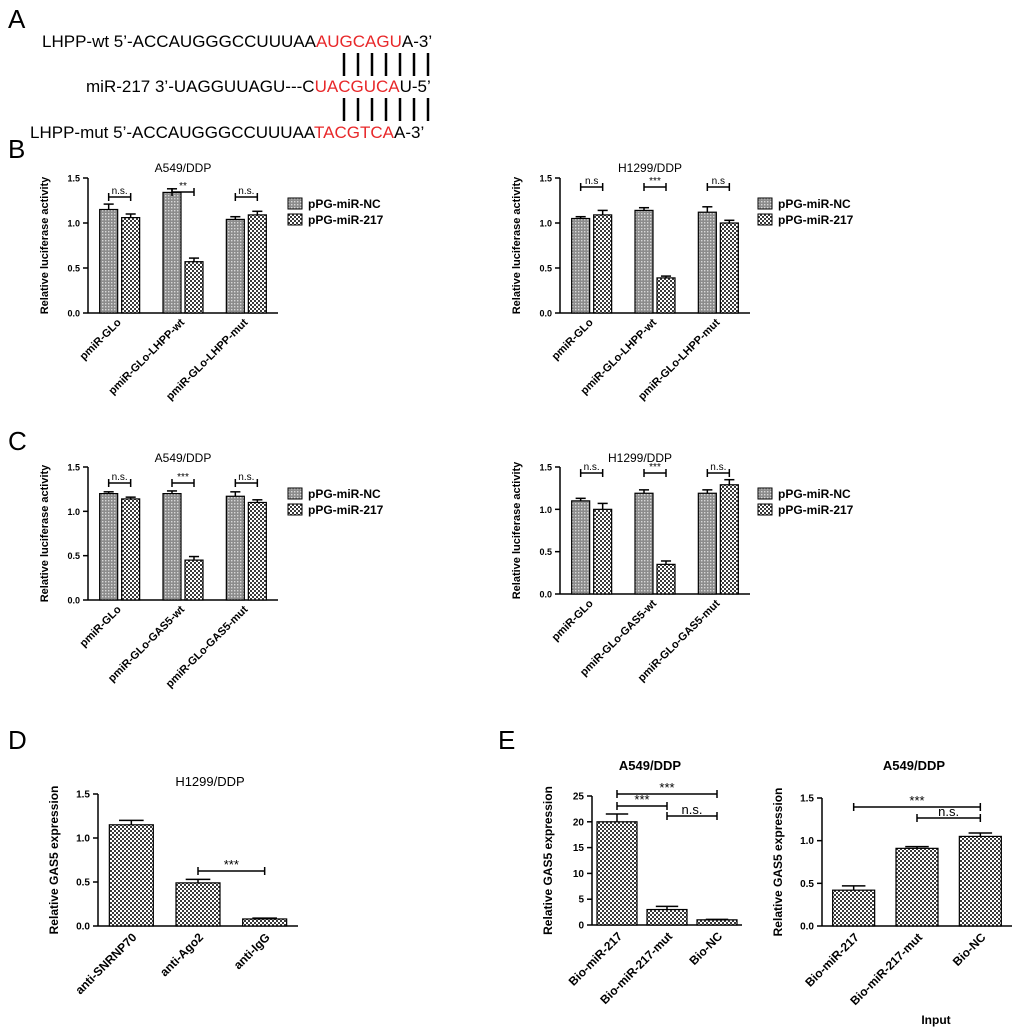 This screenshot has width=1020, height=1031. Describe the element at coordinates (579, 874) in the screenshot. I see `y-tick-label: 10` at that location.